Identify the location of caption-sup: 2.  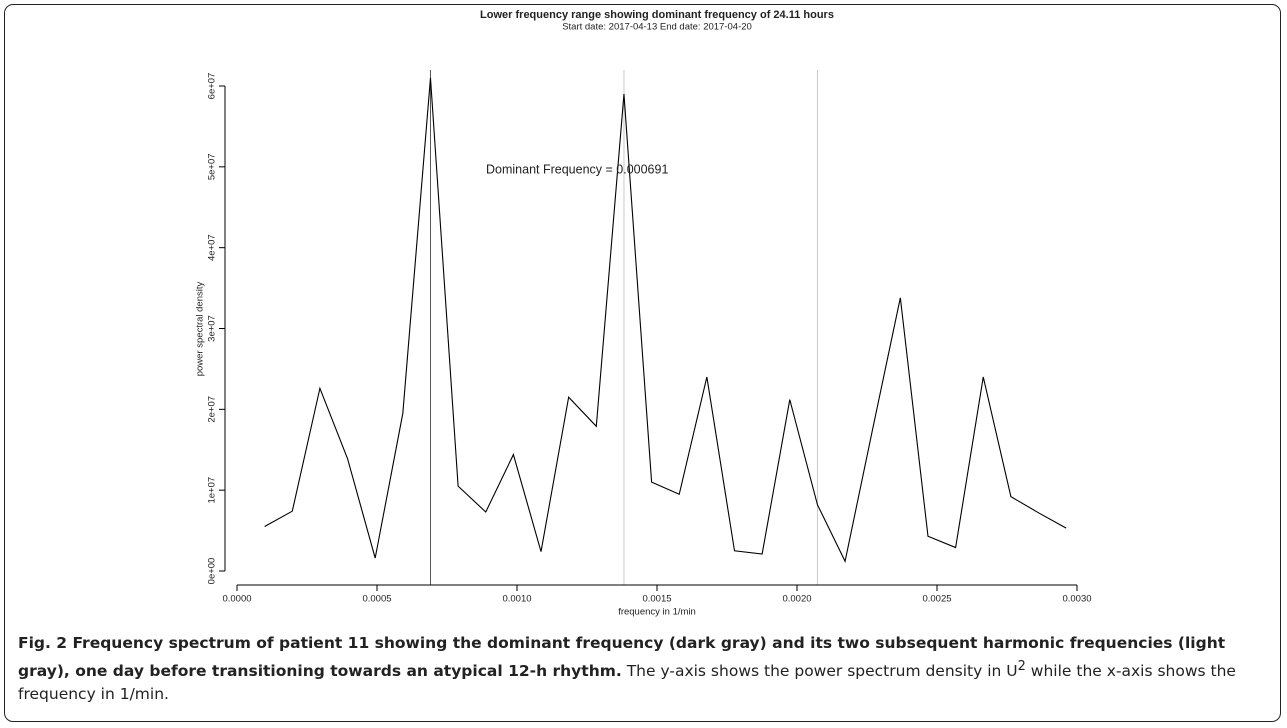
(1021, 666).